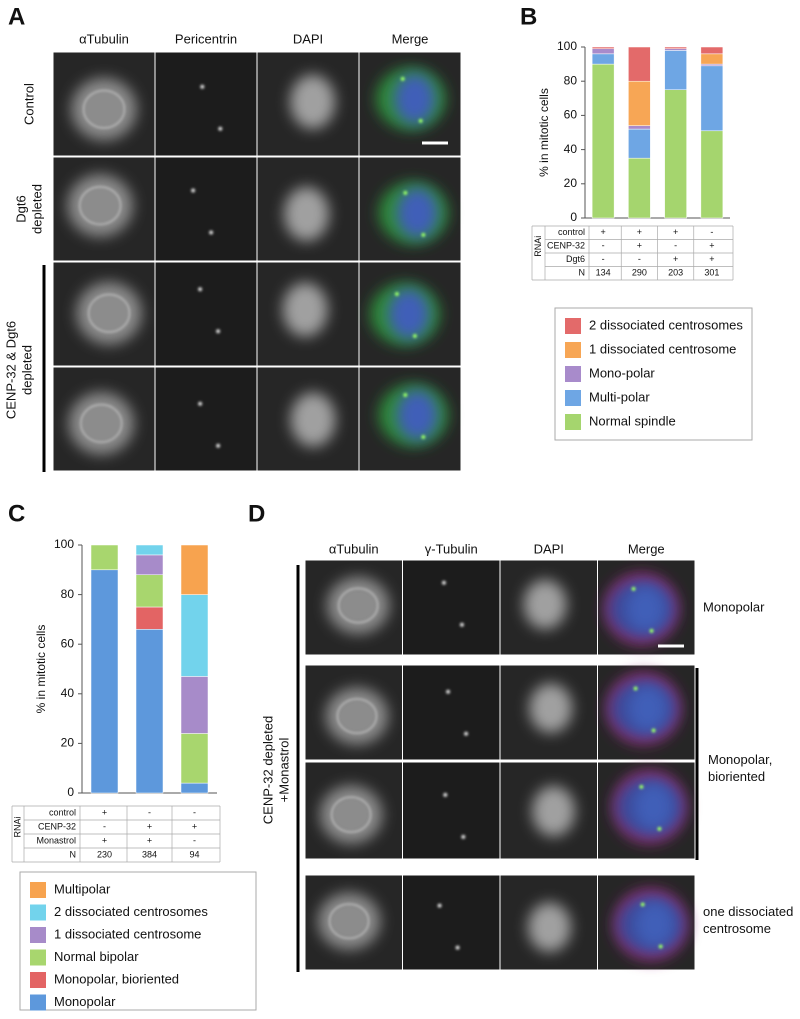 This screenshot has width=800, height=1019. Describe the element at coordinates (194, 854) in the screenshot. I see `table-cell: 94` at that location.